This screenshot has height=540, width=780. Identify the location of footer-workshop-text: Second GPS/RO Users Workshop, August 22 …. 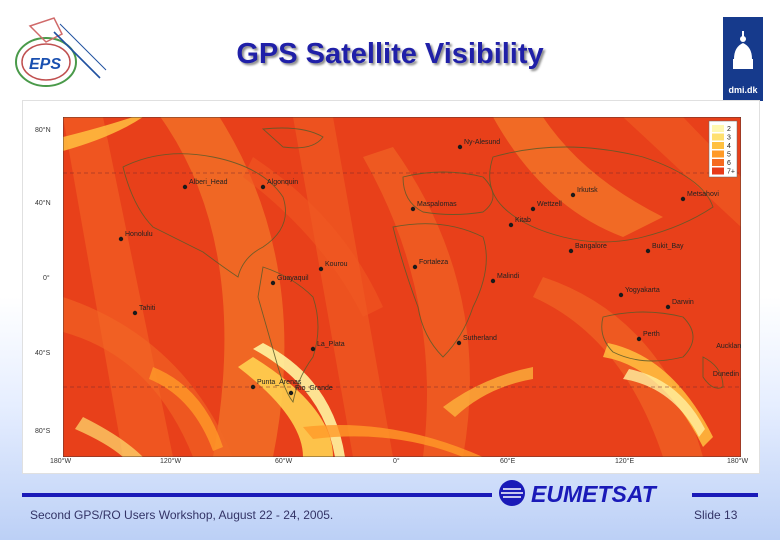
(182, 515).